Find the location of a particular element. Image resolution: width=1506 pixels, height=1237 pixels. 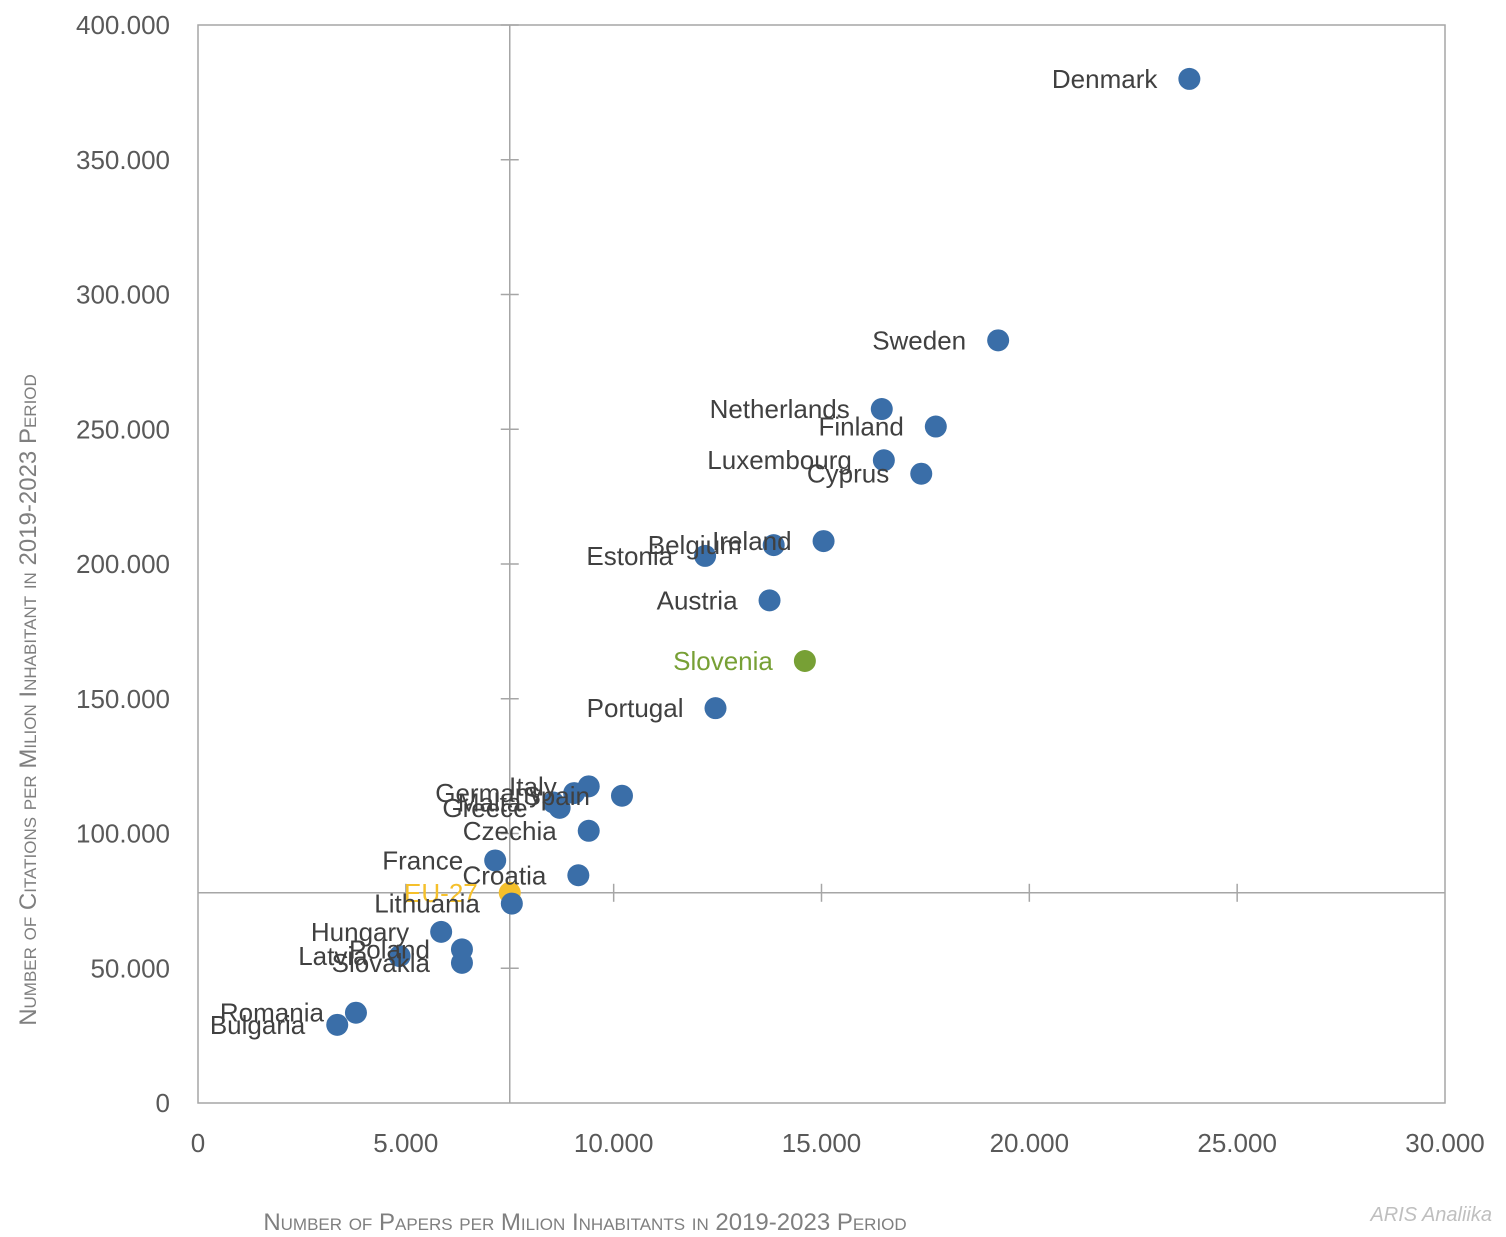

credit-text: ARIS Analiika is located at coordinates (1431, 1215).